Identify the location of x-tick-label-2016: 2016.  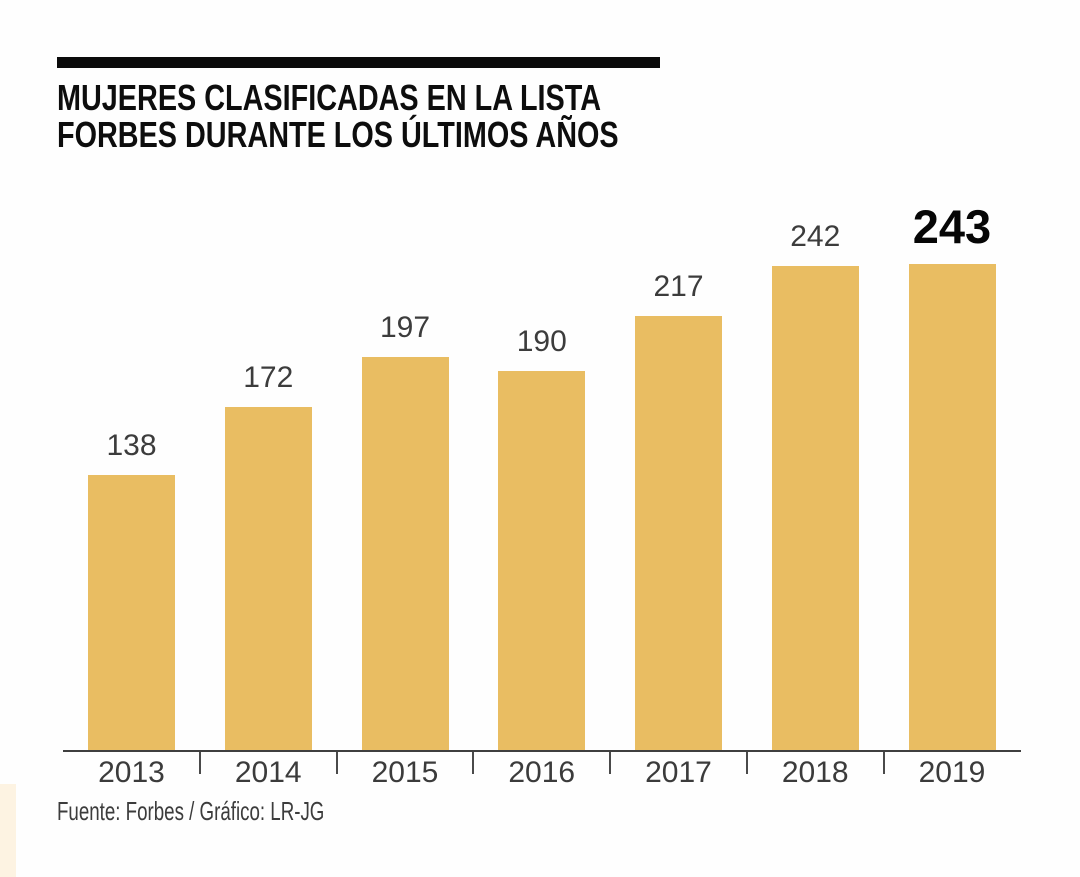
(542, 772).